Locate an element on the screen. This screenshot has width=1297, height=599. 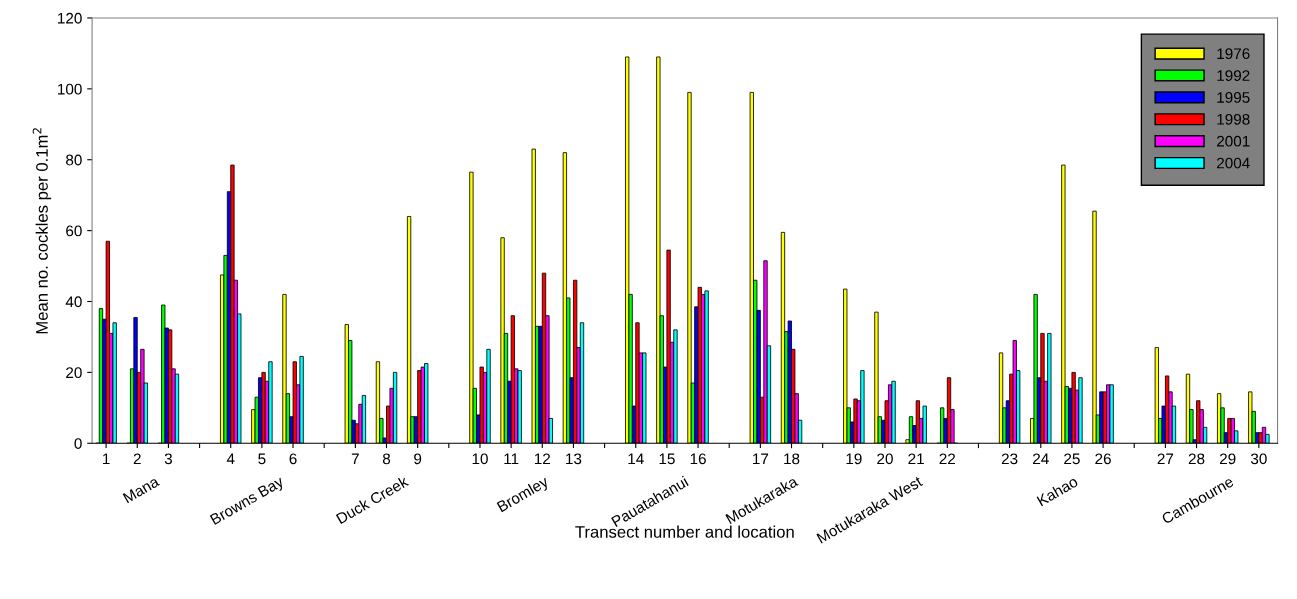
x-axis-title: Transect number and location is located at coordinates (684, 531).